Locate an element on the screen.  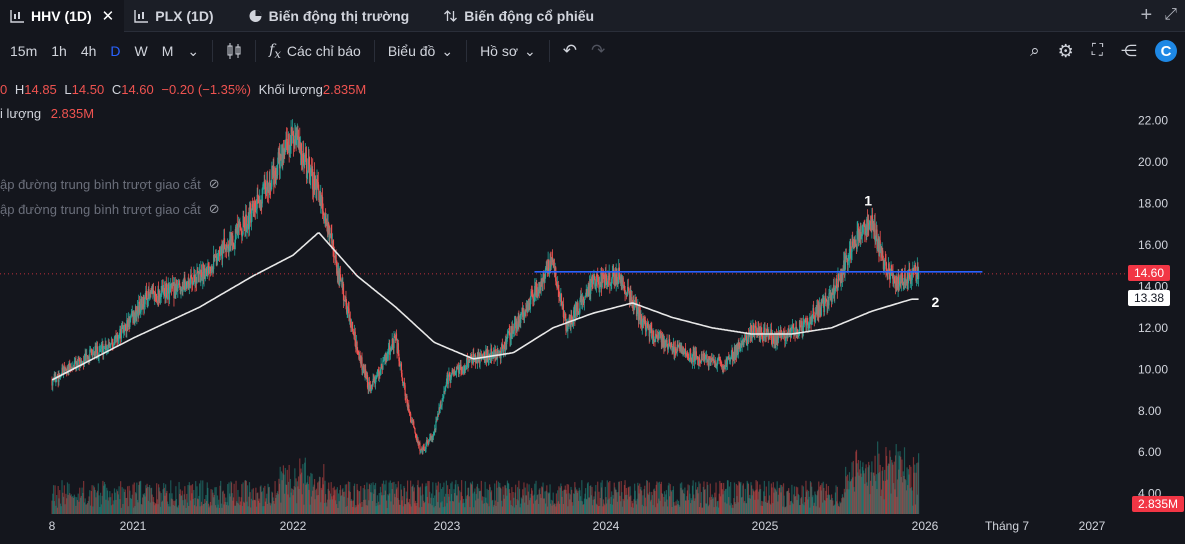
interval-w: W is located at coordinates (141, 51).